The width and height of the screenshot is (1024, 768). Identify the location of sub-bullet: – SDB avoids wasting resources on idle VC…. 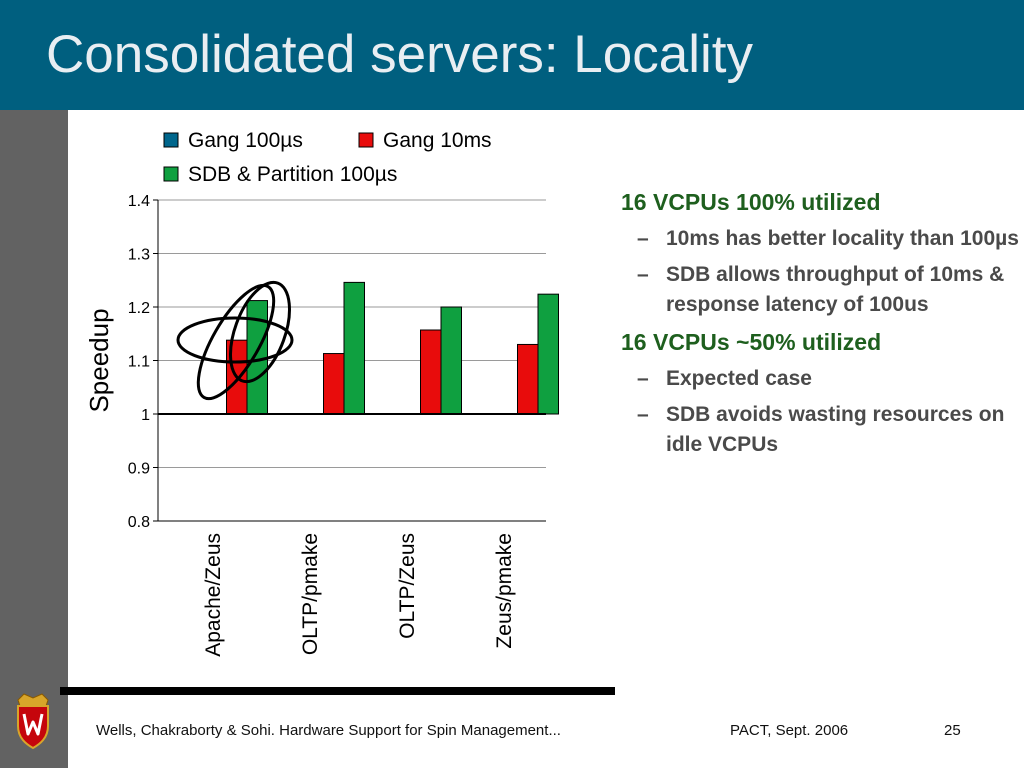
(821, 430).